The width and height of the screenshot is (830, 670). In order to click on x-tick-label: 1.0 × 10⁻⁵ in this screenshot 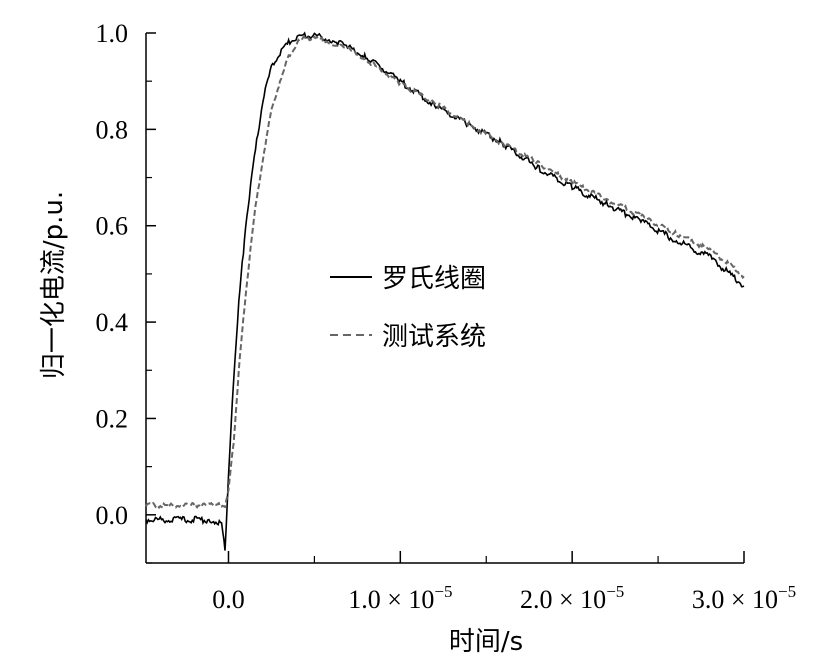, I will do `click(400, 598)`.